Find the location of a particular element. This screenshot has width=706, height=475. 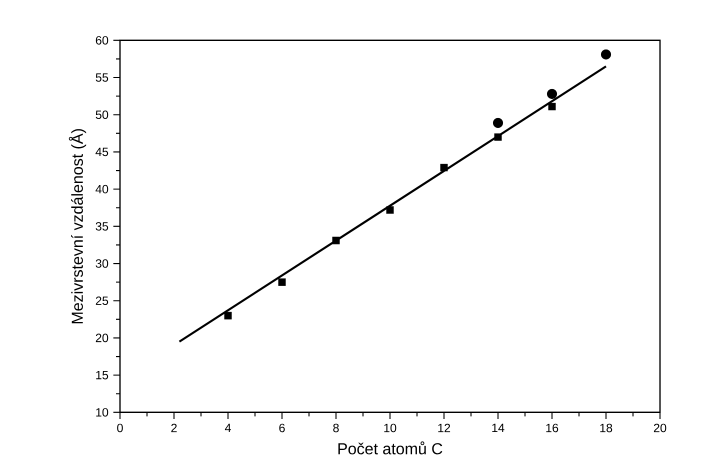

x-tick-label: 14 is located at coordinates (498, 428).